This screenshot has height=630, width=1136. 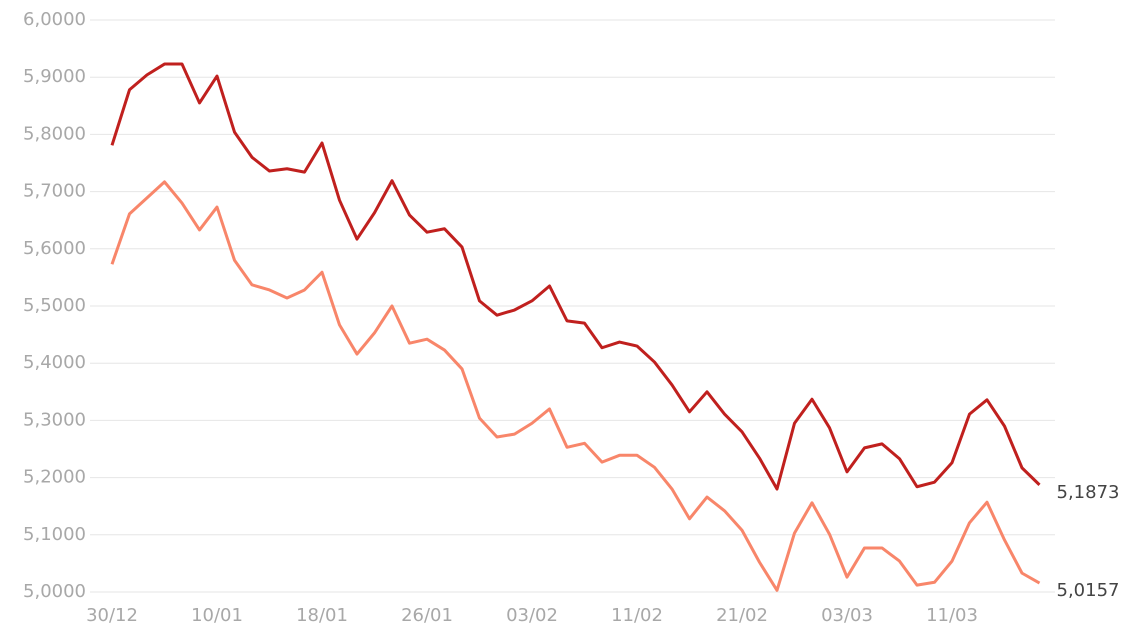 What do you see at coordinates (54, 133) in the screenshot?
I see `y-tick-label: 5,8000` at bounding box center [54, 133].